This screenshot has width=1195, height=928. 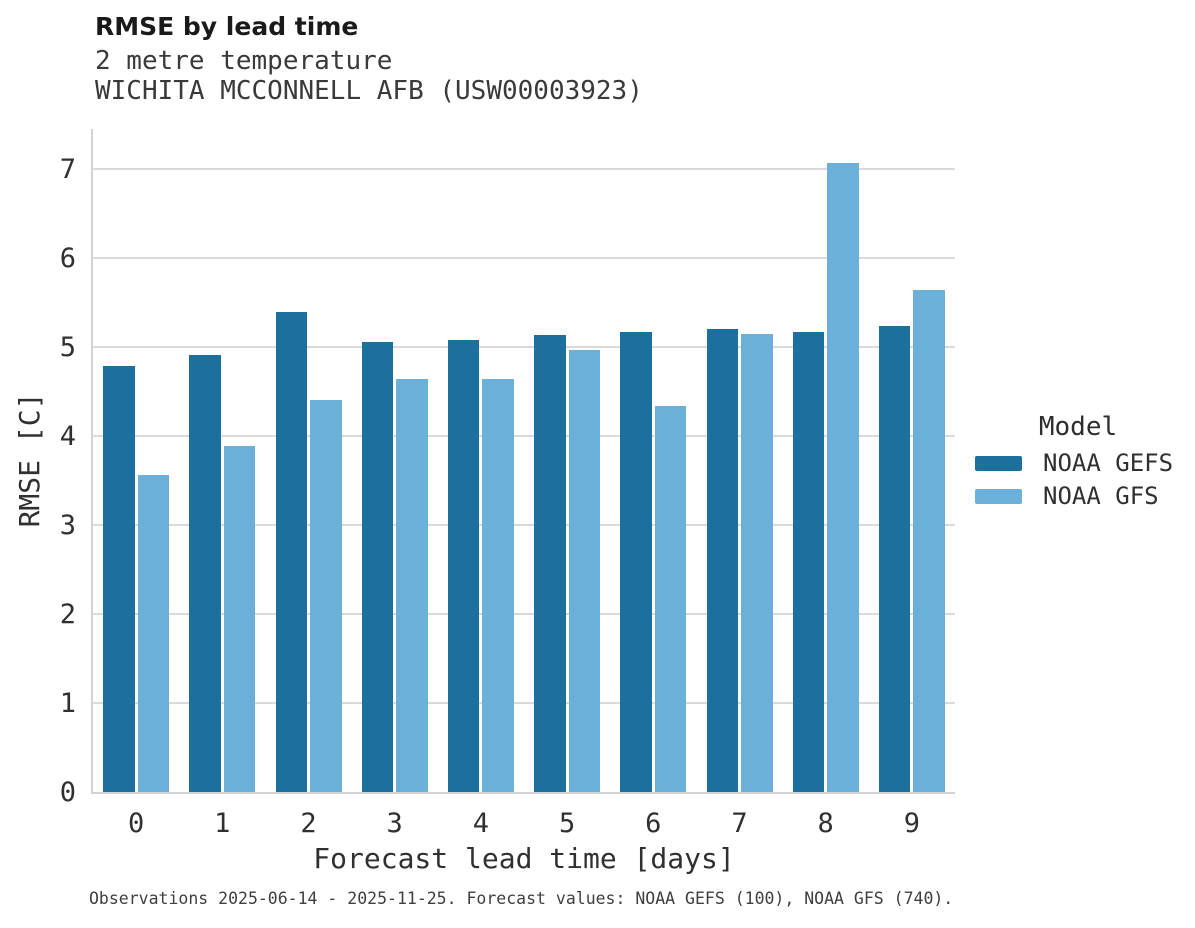 What do you see at coordinates (1078, 427) in the screenshot?
I see `legend-title: Model` at bounding box center [1078, 427].